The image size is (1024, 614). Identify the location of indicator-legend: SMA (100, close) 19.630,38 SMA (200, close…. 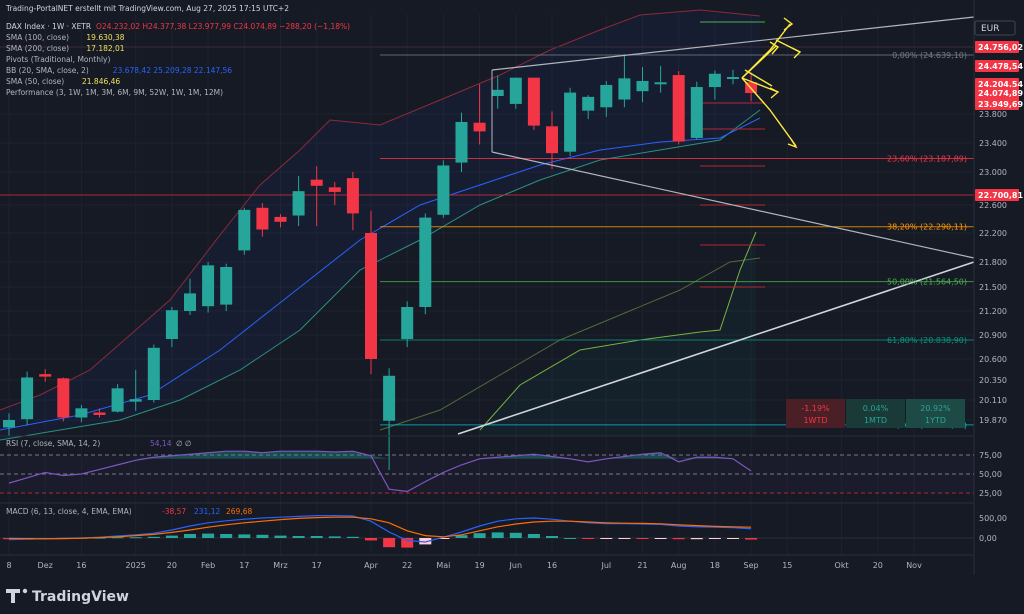
(119, 65).